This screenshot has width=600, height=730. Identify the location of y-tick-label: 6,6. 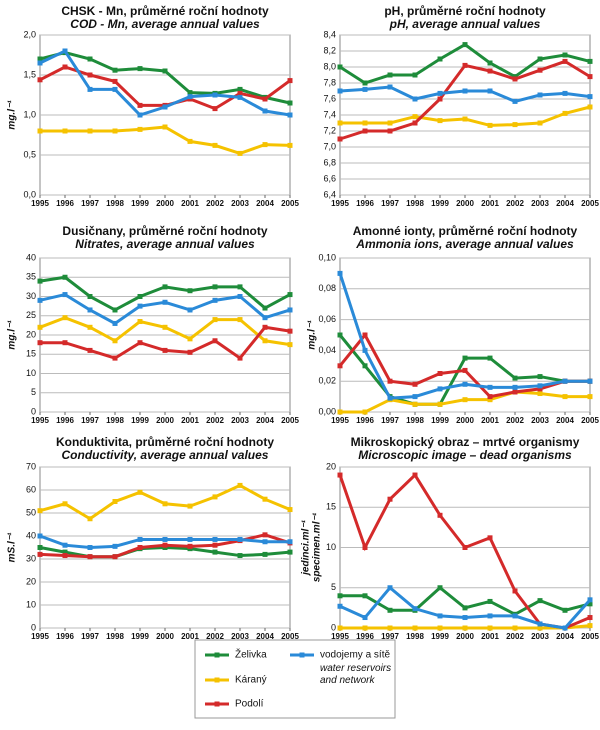
(329, 178).